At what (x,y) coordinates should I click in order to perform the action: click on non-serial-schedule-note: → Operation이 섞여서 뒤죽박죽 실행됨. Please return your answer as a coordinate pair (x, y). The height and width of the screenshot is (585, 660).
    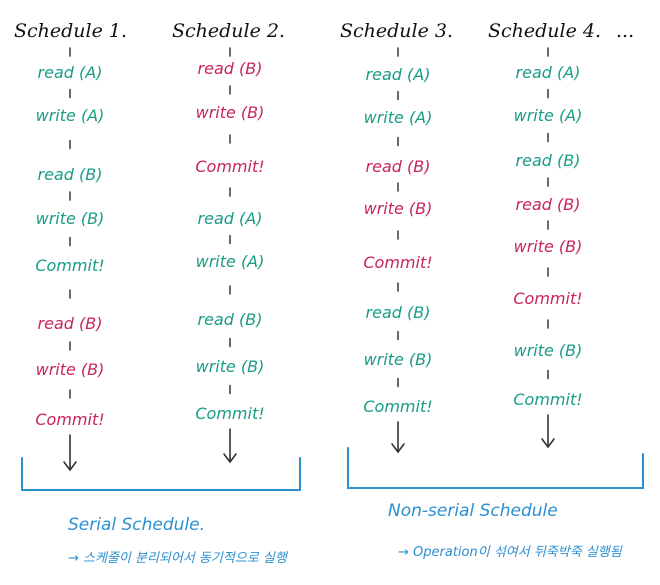
    Looking at the image, I should click on (510, 552).